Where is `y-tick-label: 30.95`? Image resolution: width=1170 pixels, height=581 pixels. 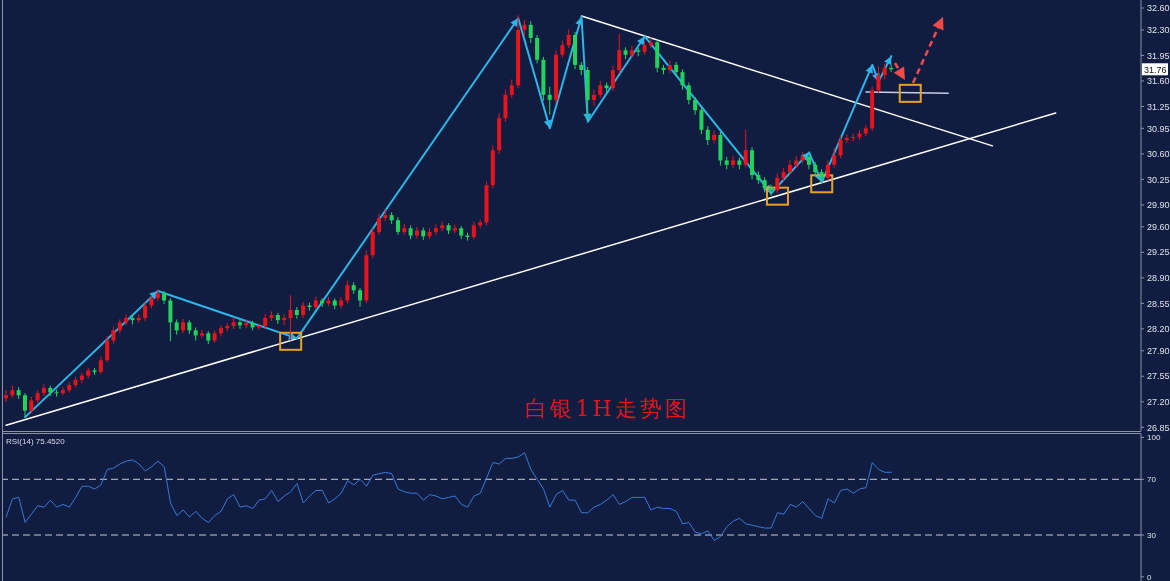
y-tick-label: 30.95 is located at coordinates (1158, 128).